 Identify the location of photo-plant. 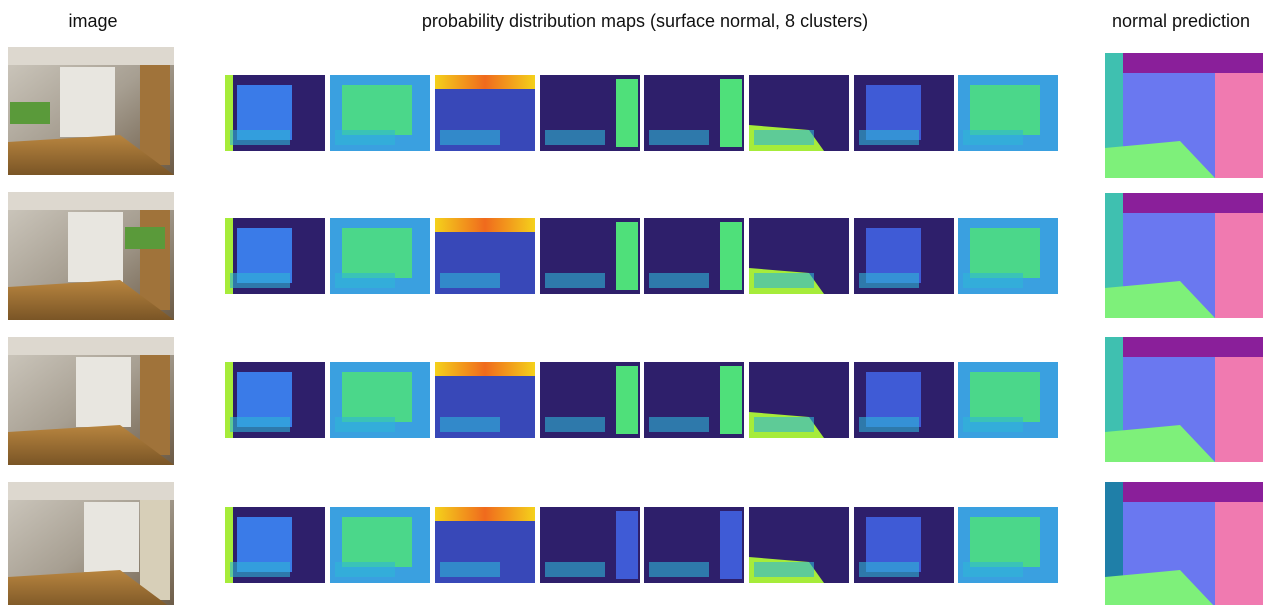
(145, 238).